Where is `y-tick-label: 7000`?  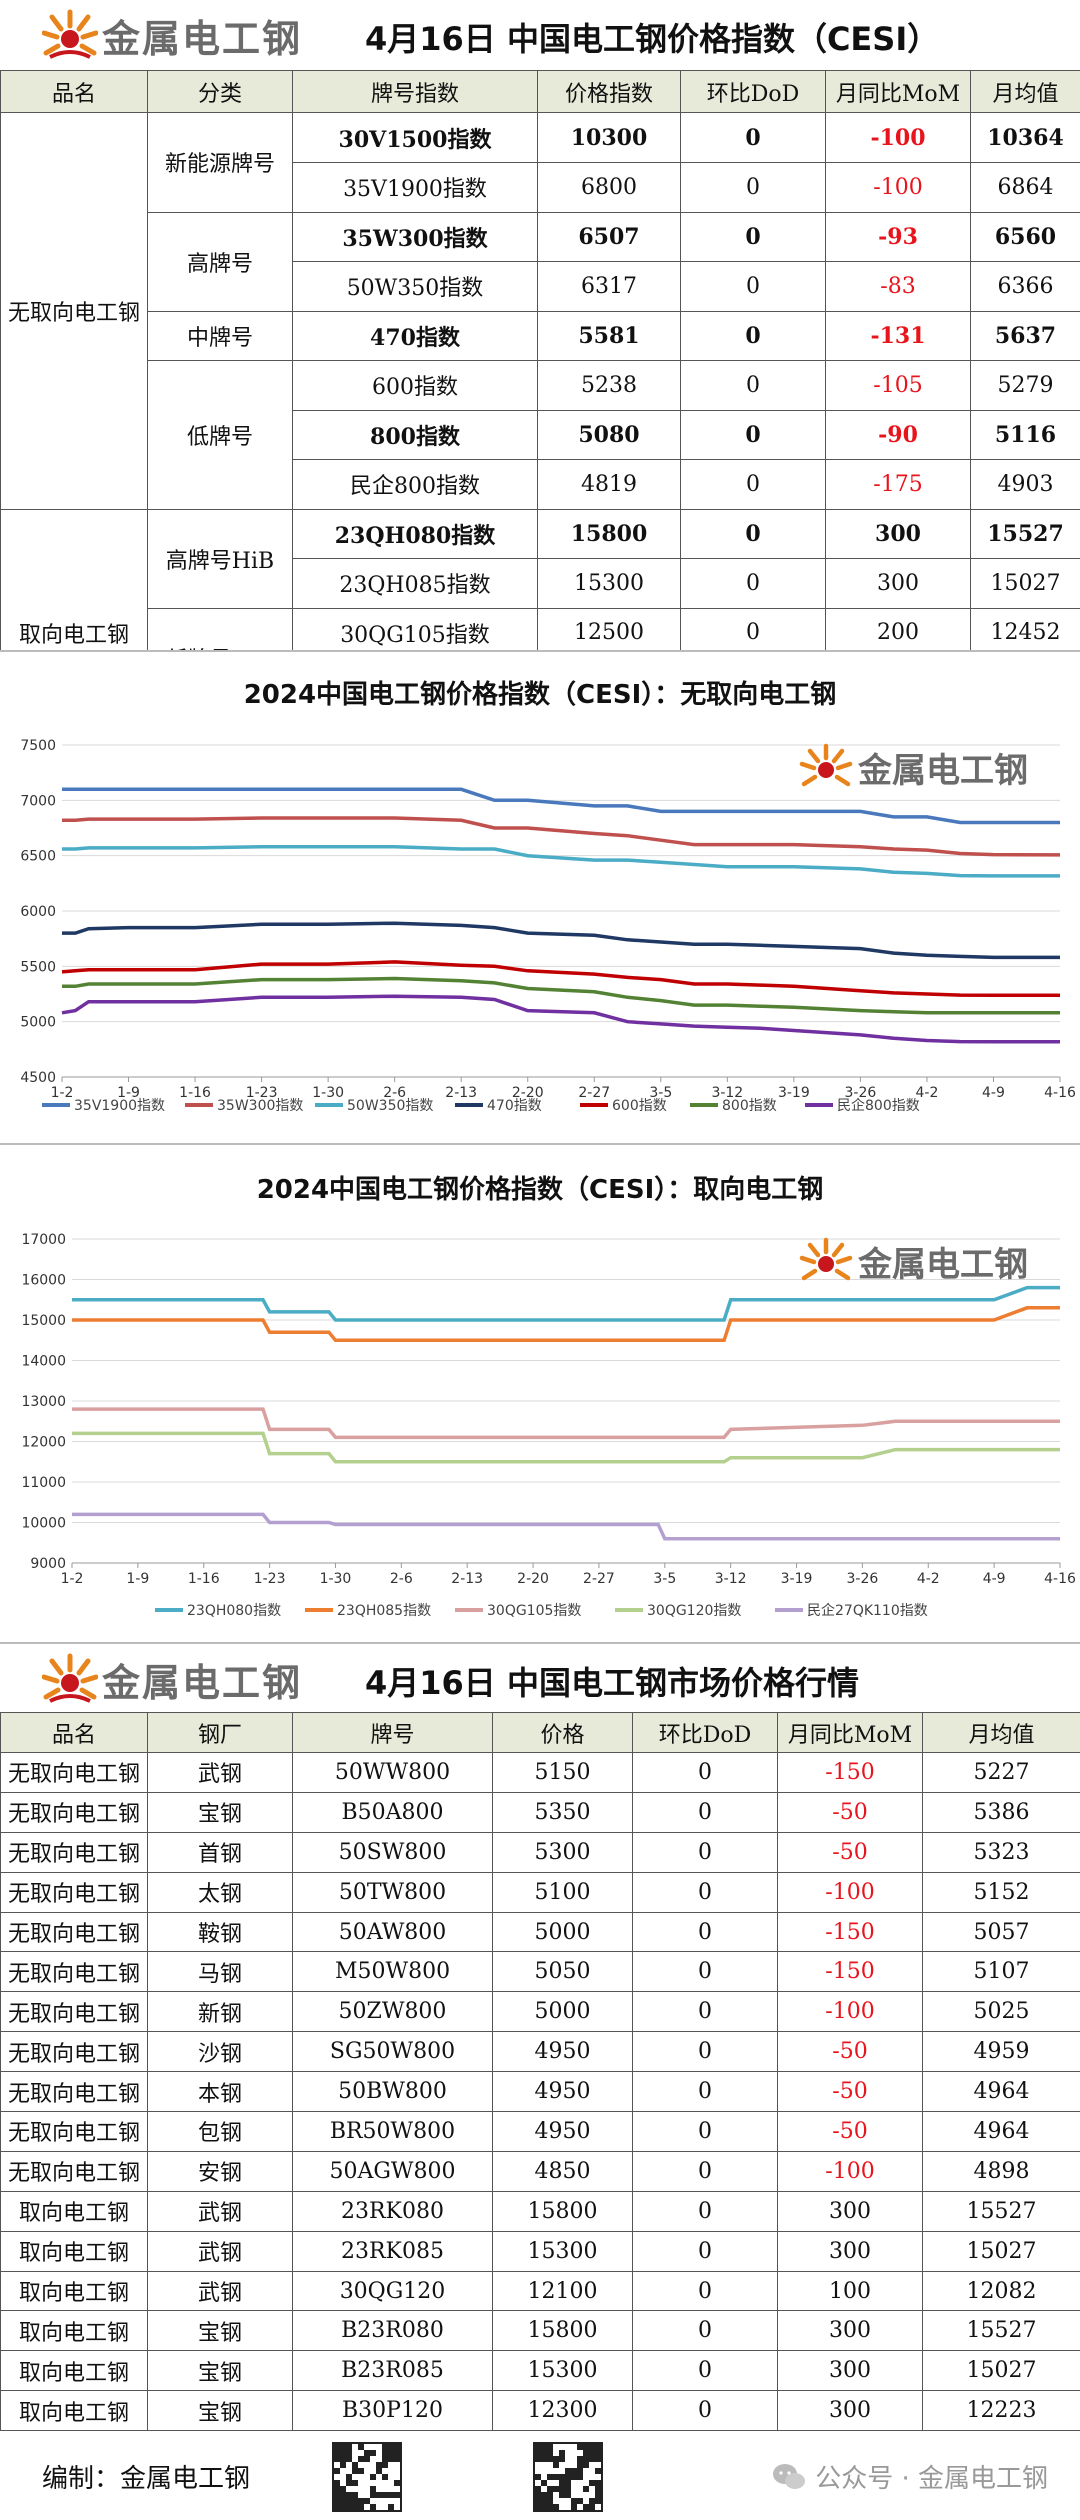
y-tick-label: 7000 is located at coordinates (38, 801).